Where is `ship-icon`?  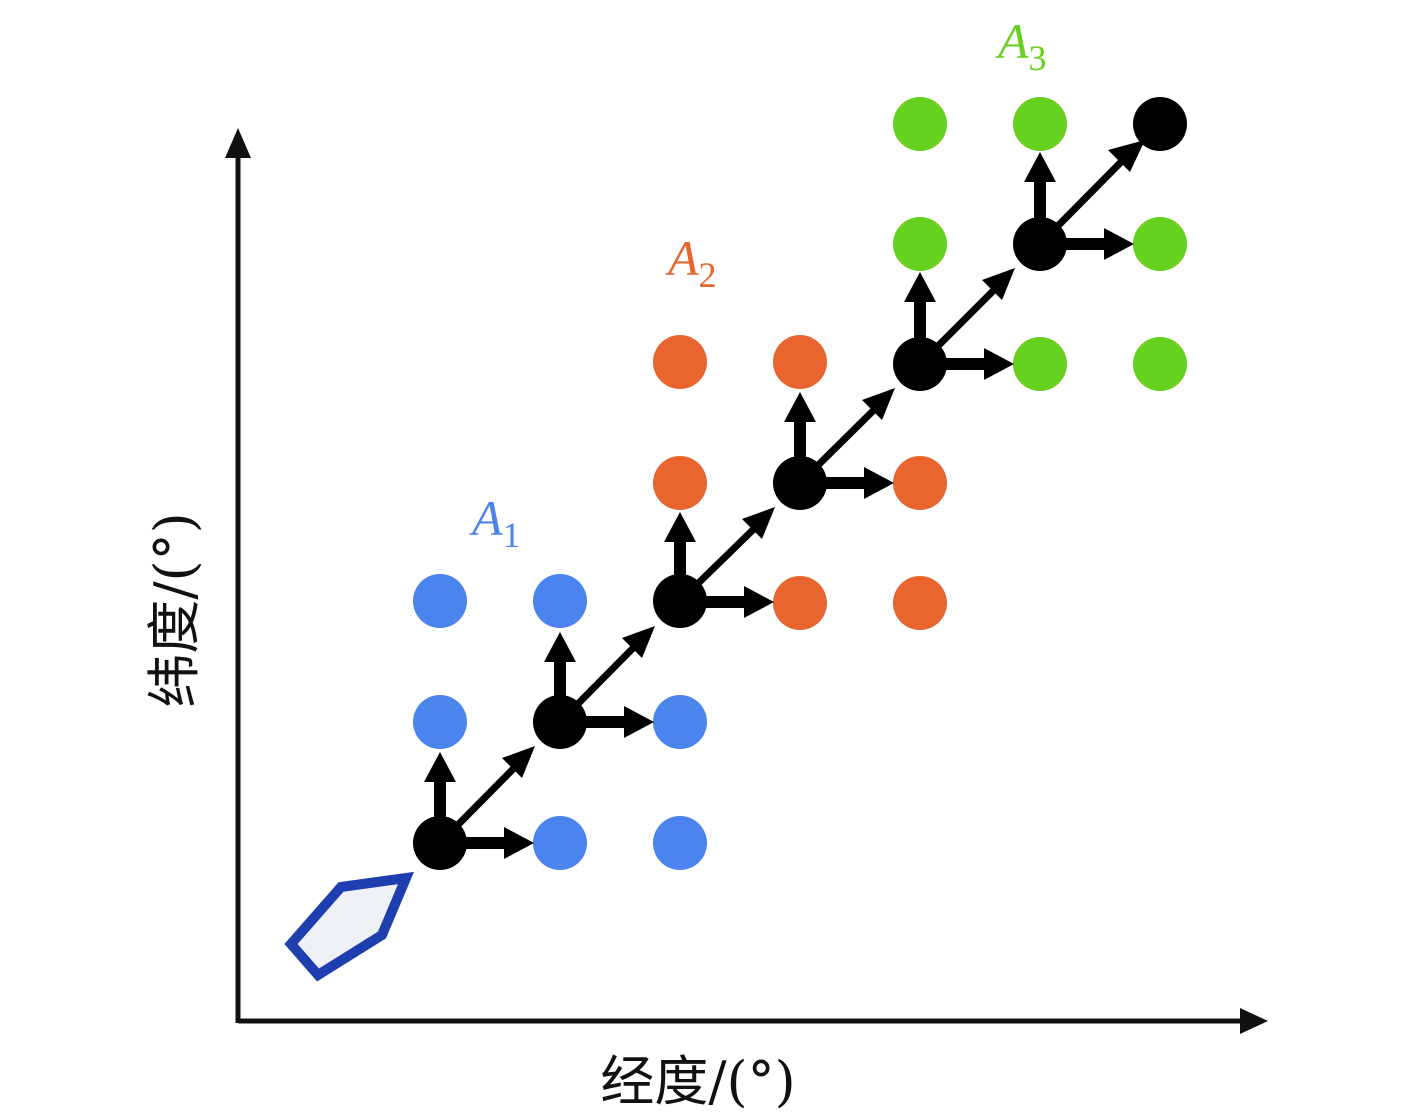
ship-icon is located at coordinates (349, 926).